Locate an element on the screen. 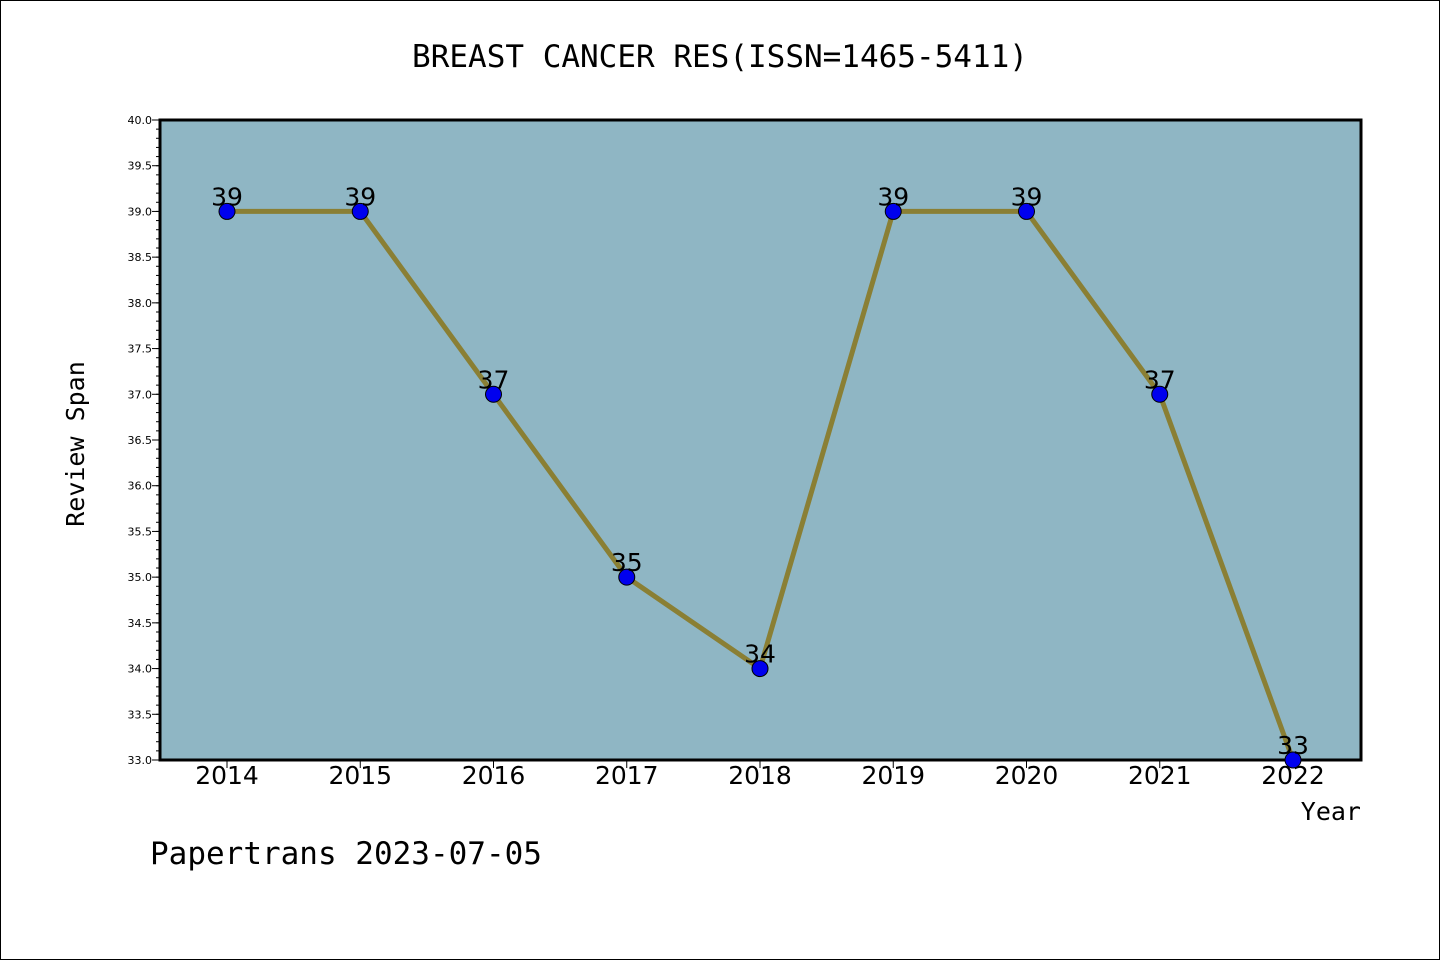  x-tick-label: 2021 is located at coordinates (1160, 775).